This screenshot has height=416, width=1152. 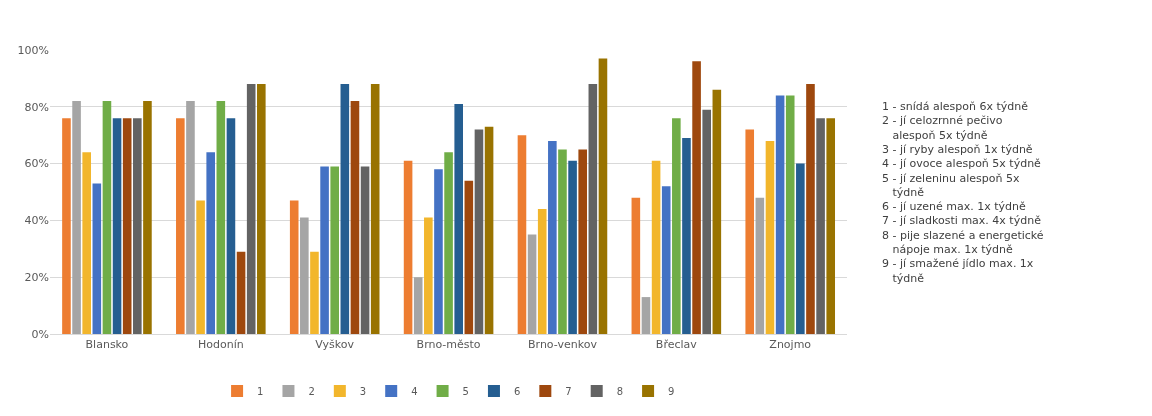 What do you see at coordinates (36, 221) in the screenshot?
I see `y-tick-label: 40%` at bounding box center [36, 221].